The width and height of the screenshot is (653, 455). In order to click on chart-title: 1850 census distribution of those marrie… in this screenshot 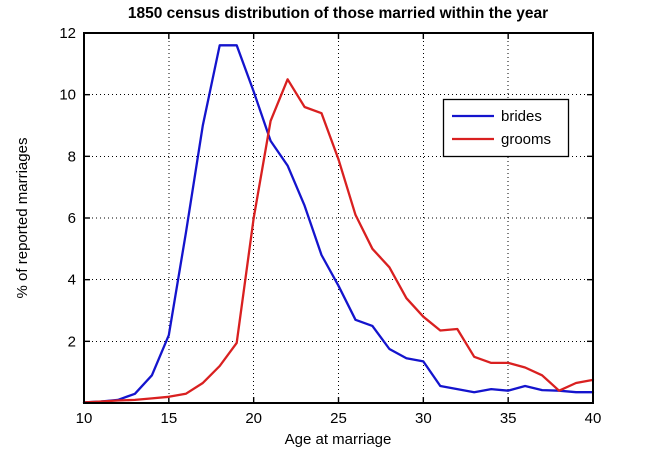, I will do `click(338, 13)`.